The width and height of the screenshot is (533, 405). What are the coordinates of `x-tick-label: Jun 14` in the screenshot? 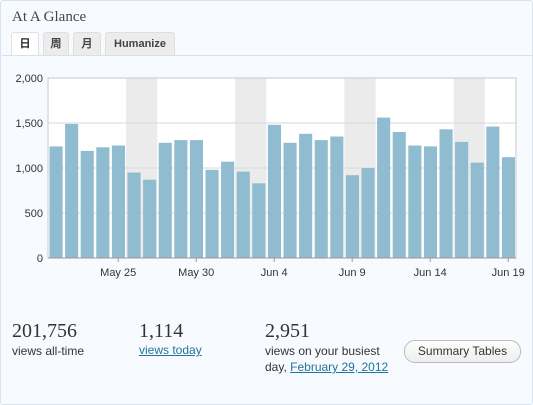 It's located at (430, 273).